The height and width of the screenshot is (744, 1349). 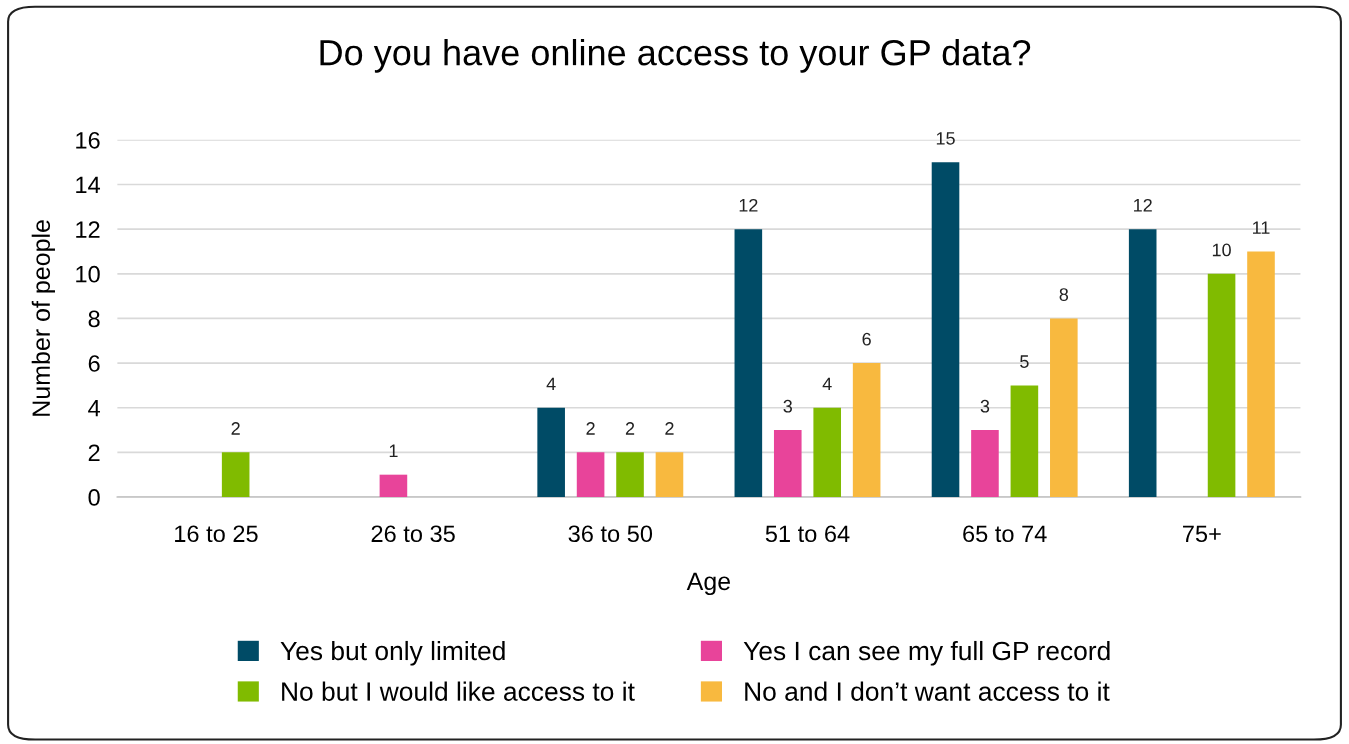 What do you see at coordinates (392, 653) in the screenshot?
I see `legend-label: Yes but only limited` at bounding box center [392, 653].